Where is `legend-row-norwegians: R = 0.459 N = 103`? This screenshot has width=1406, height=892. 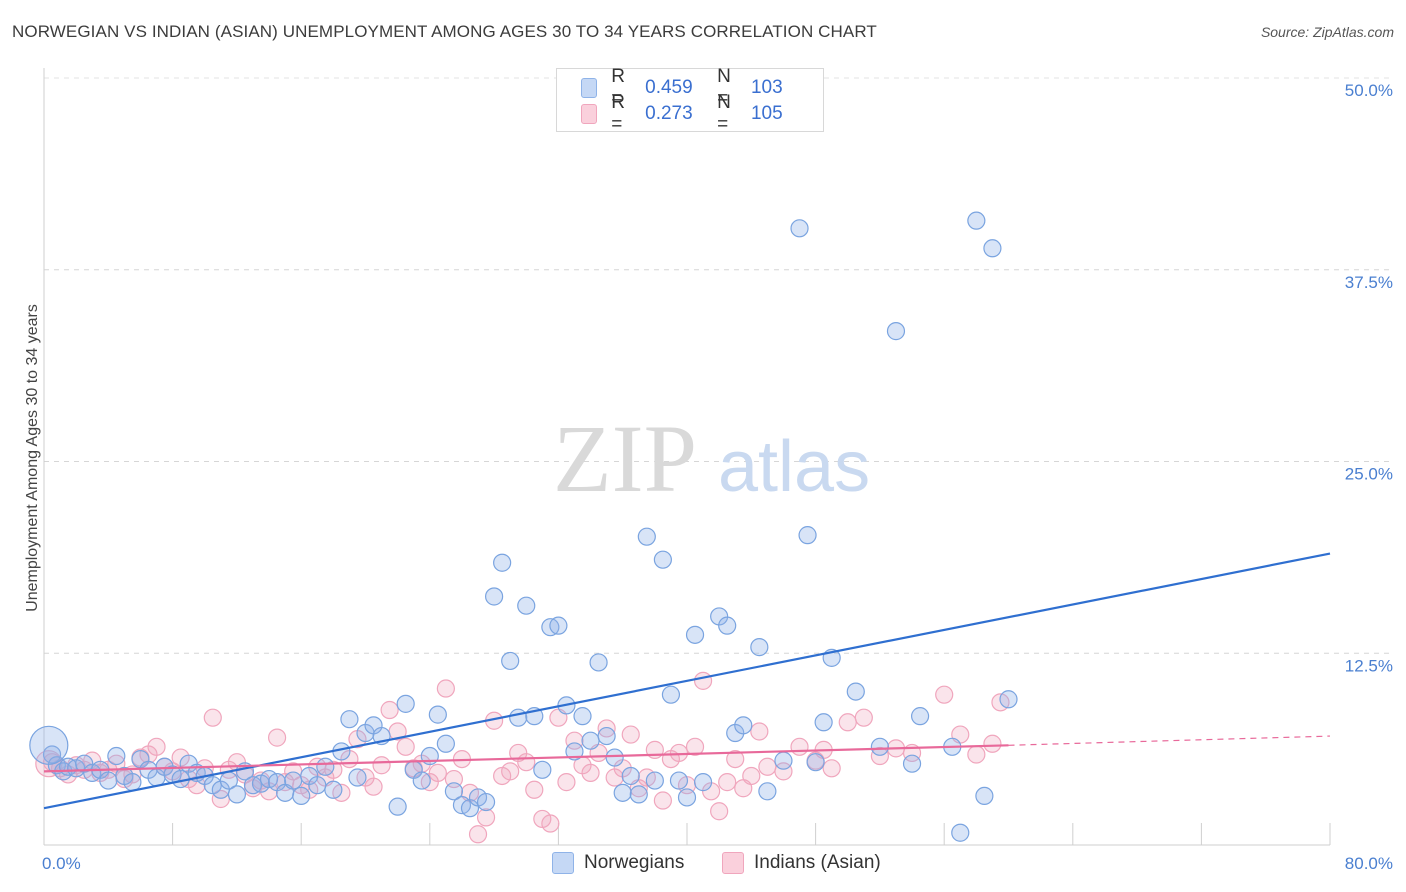 legend-row-norwegians: R = 0.459 N = 103 is located at coordinates (702, 87).